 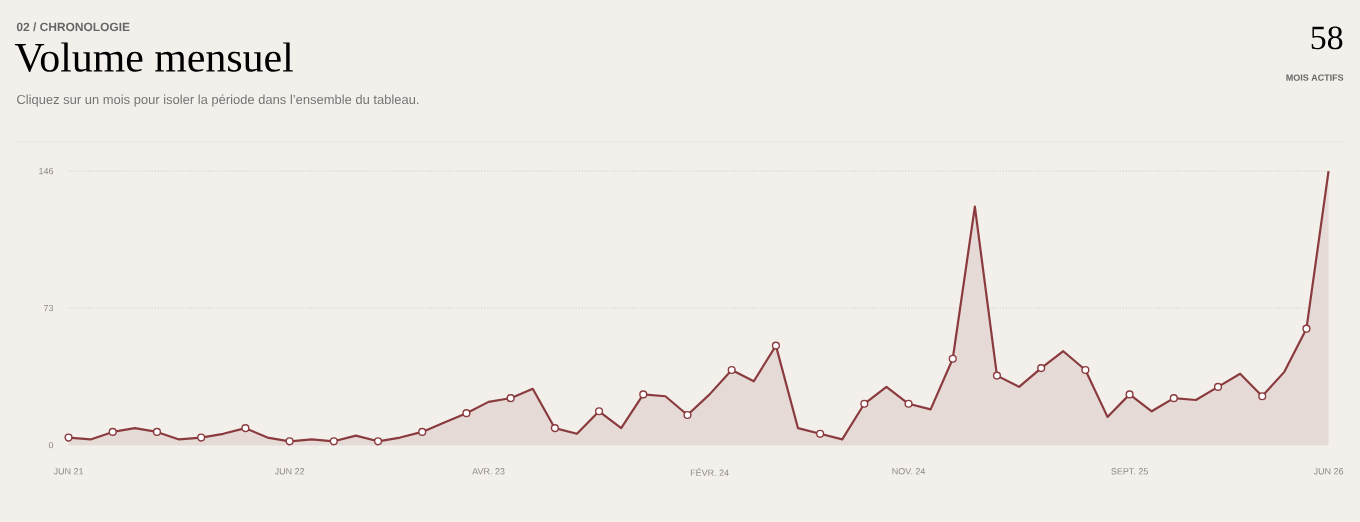 What do you see at coordinates (153, 57) in the screenshot?
I see `chart-title: Volume mensuel` at bounding box center [153, 57].